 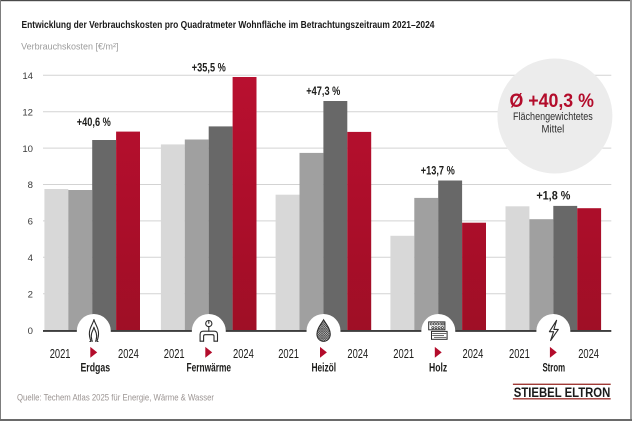 I want to click on svg-text: +13,7 %, so click(x=438, y=172).